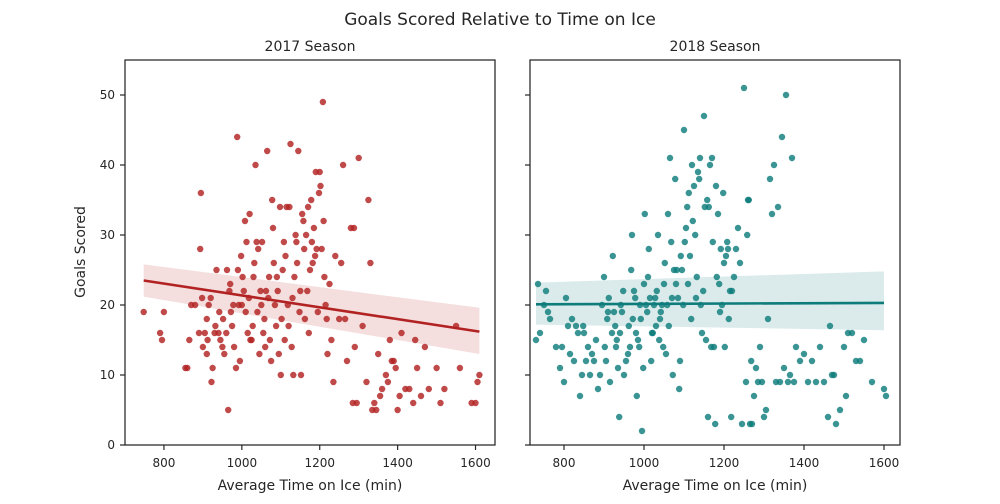 This screenshot has height=504, width=1000. What do you see at coordinates (715, 47) in the screenshot?
I see `panel-title-2018: 2018 Season` at bounding box center [715, 47].